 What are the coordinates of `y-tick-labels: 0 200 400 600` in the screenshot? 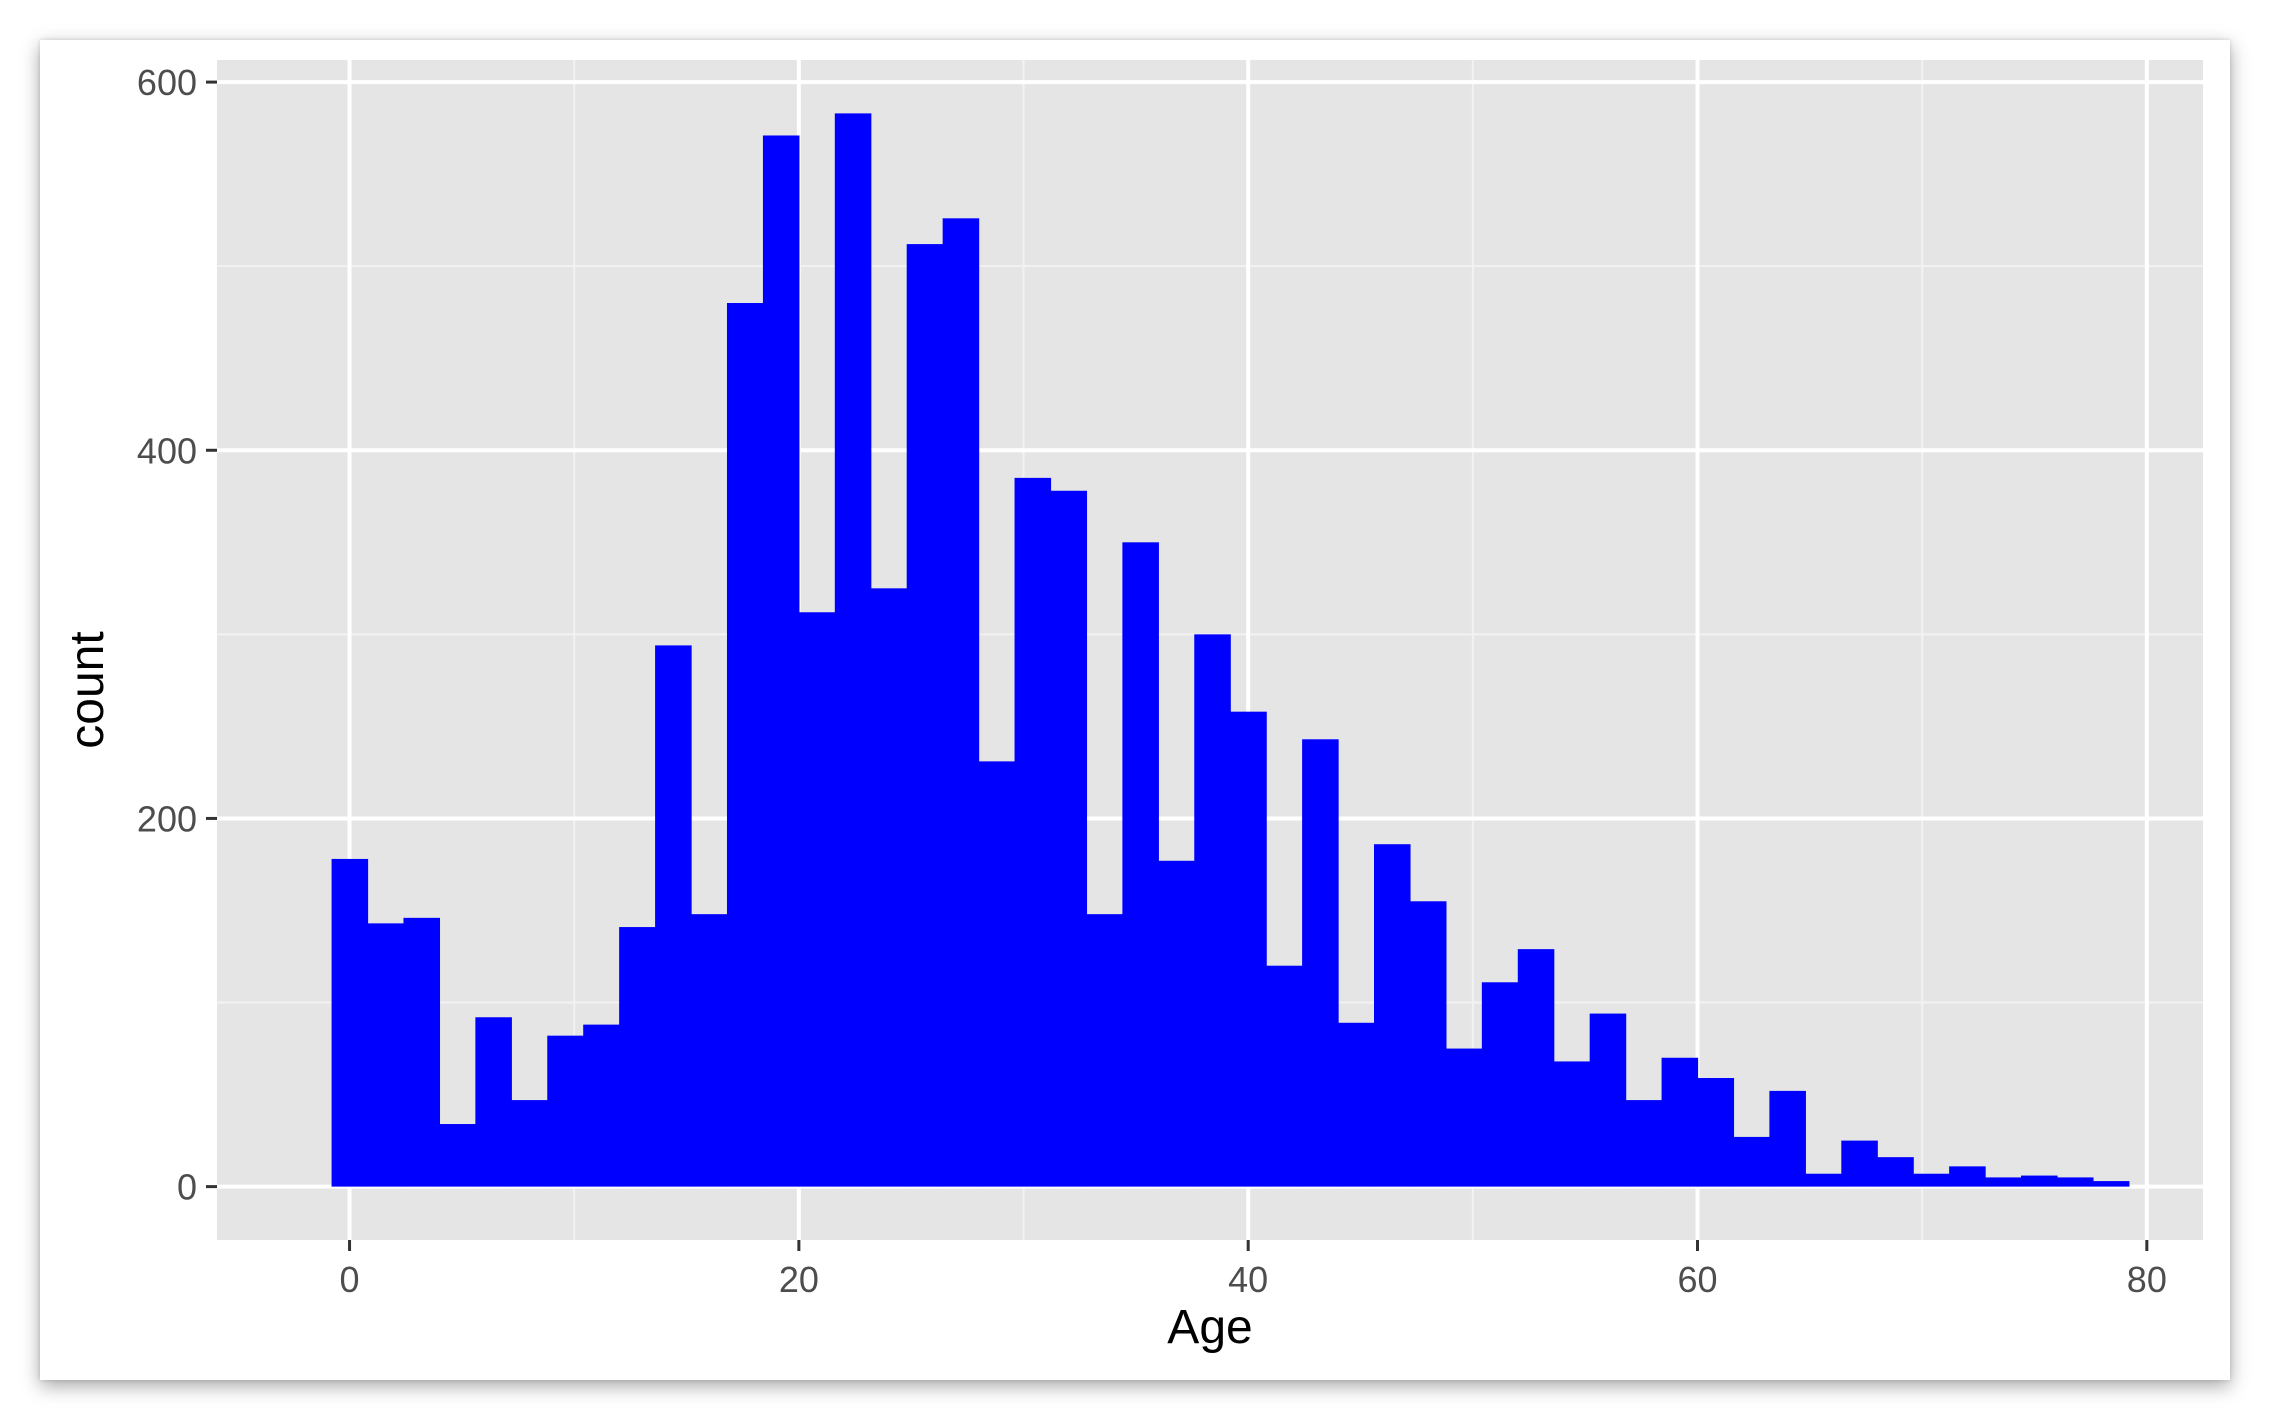 It's located at (167, 635).